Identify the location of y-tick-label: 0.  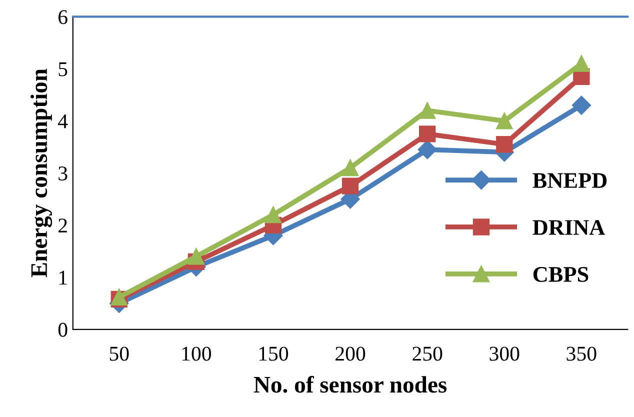
(63, 329).